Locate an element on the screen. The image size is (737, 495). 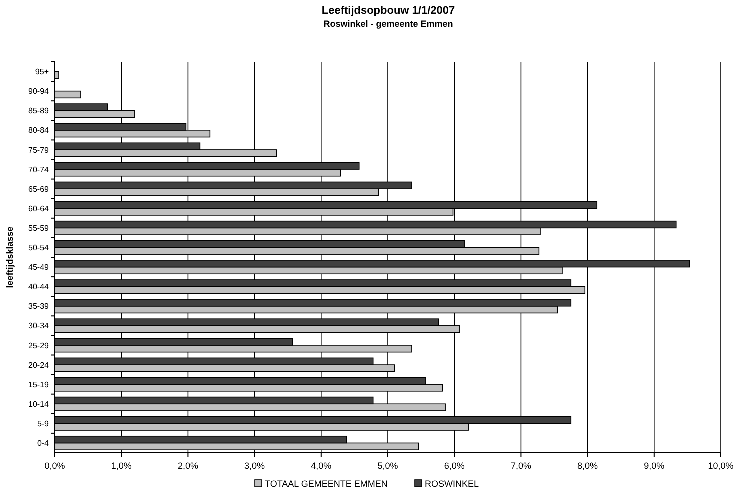
chart-title: Leeftijdsopbouw 1/1/2007 is located at coordinates (389, 11).